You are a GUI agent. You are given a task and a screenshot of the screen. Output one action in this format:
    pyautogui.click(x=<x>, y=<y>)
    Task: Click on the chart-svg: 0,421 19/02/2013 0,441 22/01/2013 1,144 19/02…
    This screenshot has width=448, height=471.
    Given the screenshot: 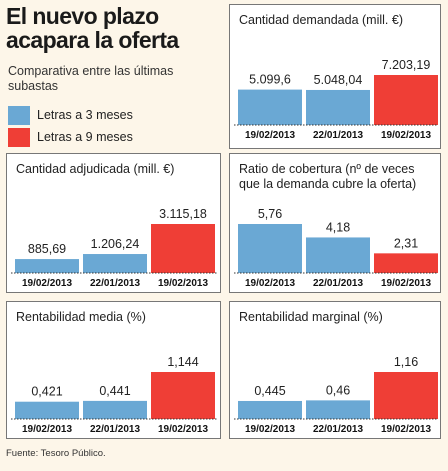 What is the action you would take?
    pyautogui.click(x=114, y=395)
    